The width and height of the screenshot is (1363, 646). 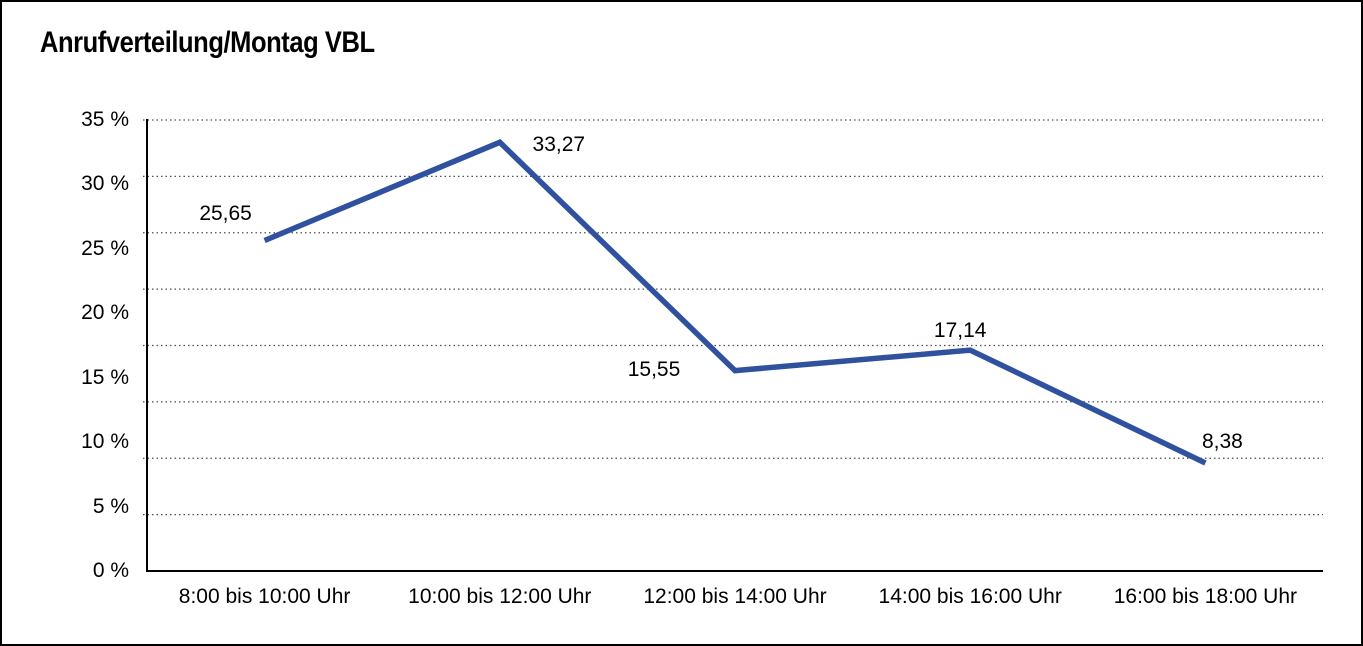 What do you see at coordinates (105, 248) in the screenshot?
I see `y-axis-tick-label: 25 %` at bounding box center [105, 248].